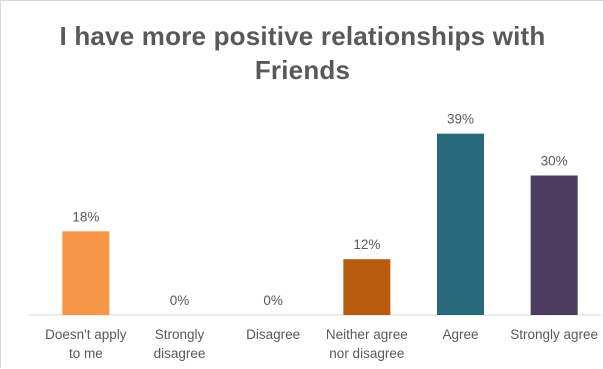 The height and width of the screenshot is (369, 603). Describe the element at coordinates (180, 300) in the screenshot. I see `data-label-1: 0%` at that location.